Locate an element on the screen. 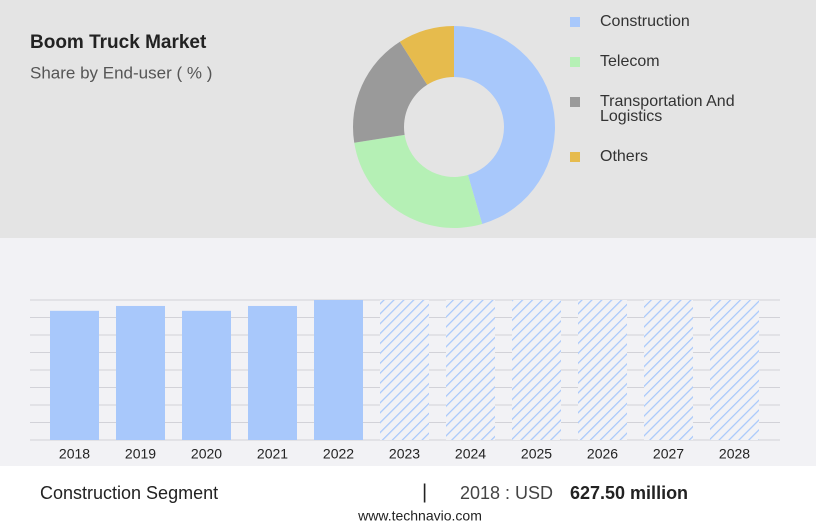 The image size is (816, 528). x-tick-label: 2022 is located at coordinates (338, 454).